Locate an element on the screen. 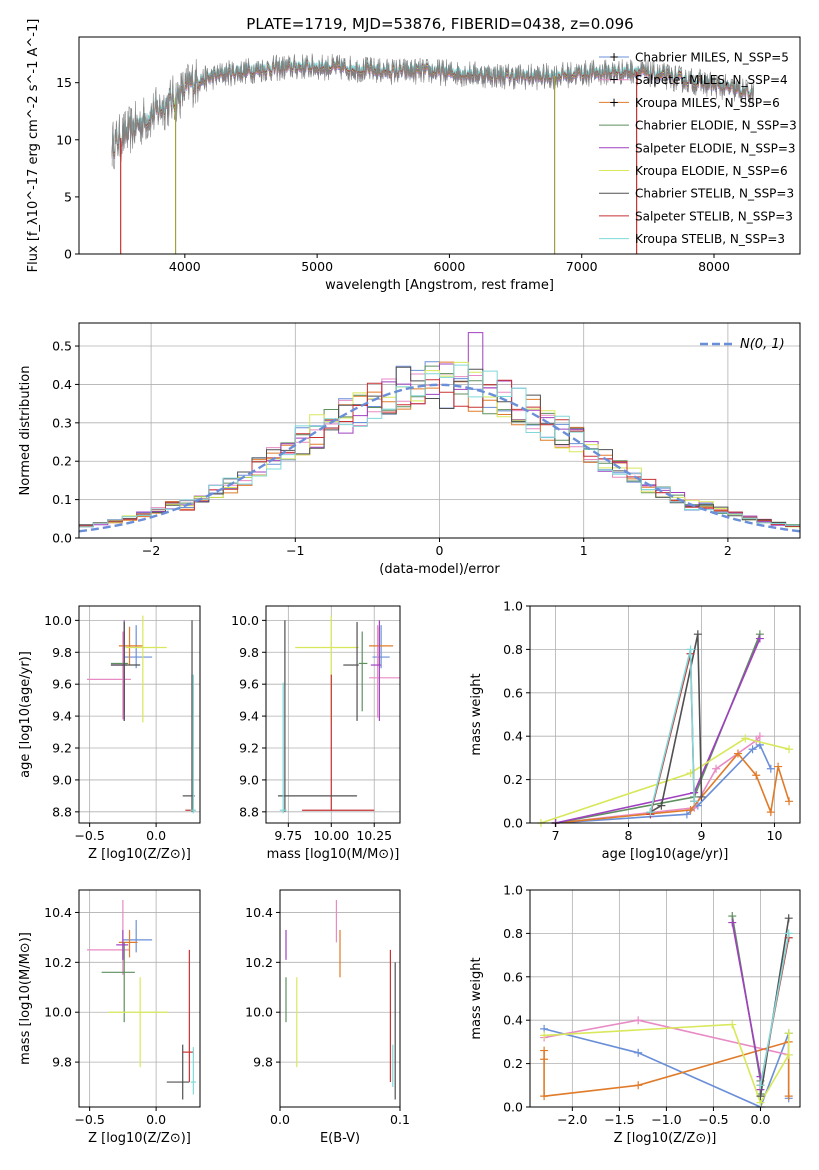 The width and height of the screenshot is (819, 1170). mass_vs_Z-errorbars is located at coordinates (141, 999).